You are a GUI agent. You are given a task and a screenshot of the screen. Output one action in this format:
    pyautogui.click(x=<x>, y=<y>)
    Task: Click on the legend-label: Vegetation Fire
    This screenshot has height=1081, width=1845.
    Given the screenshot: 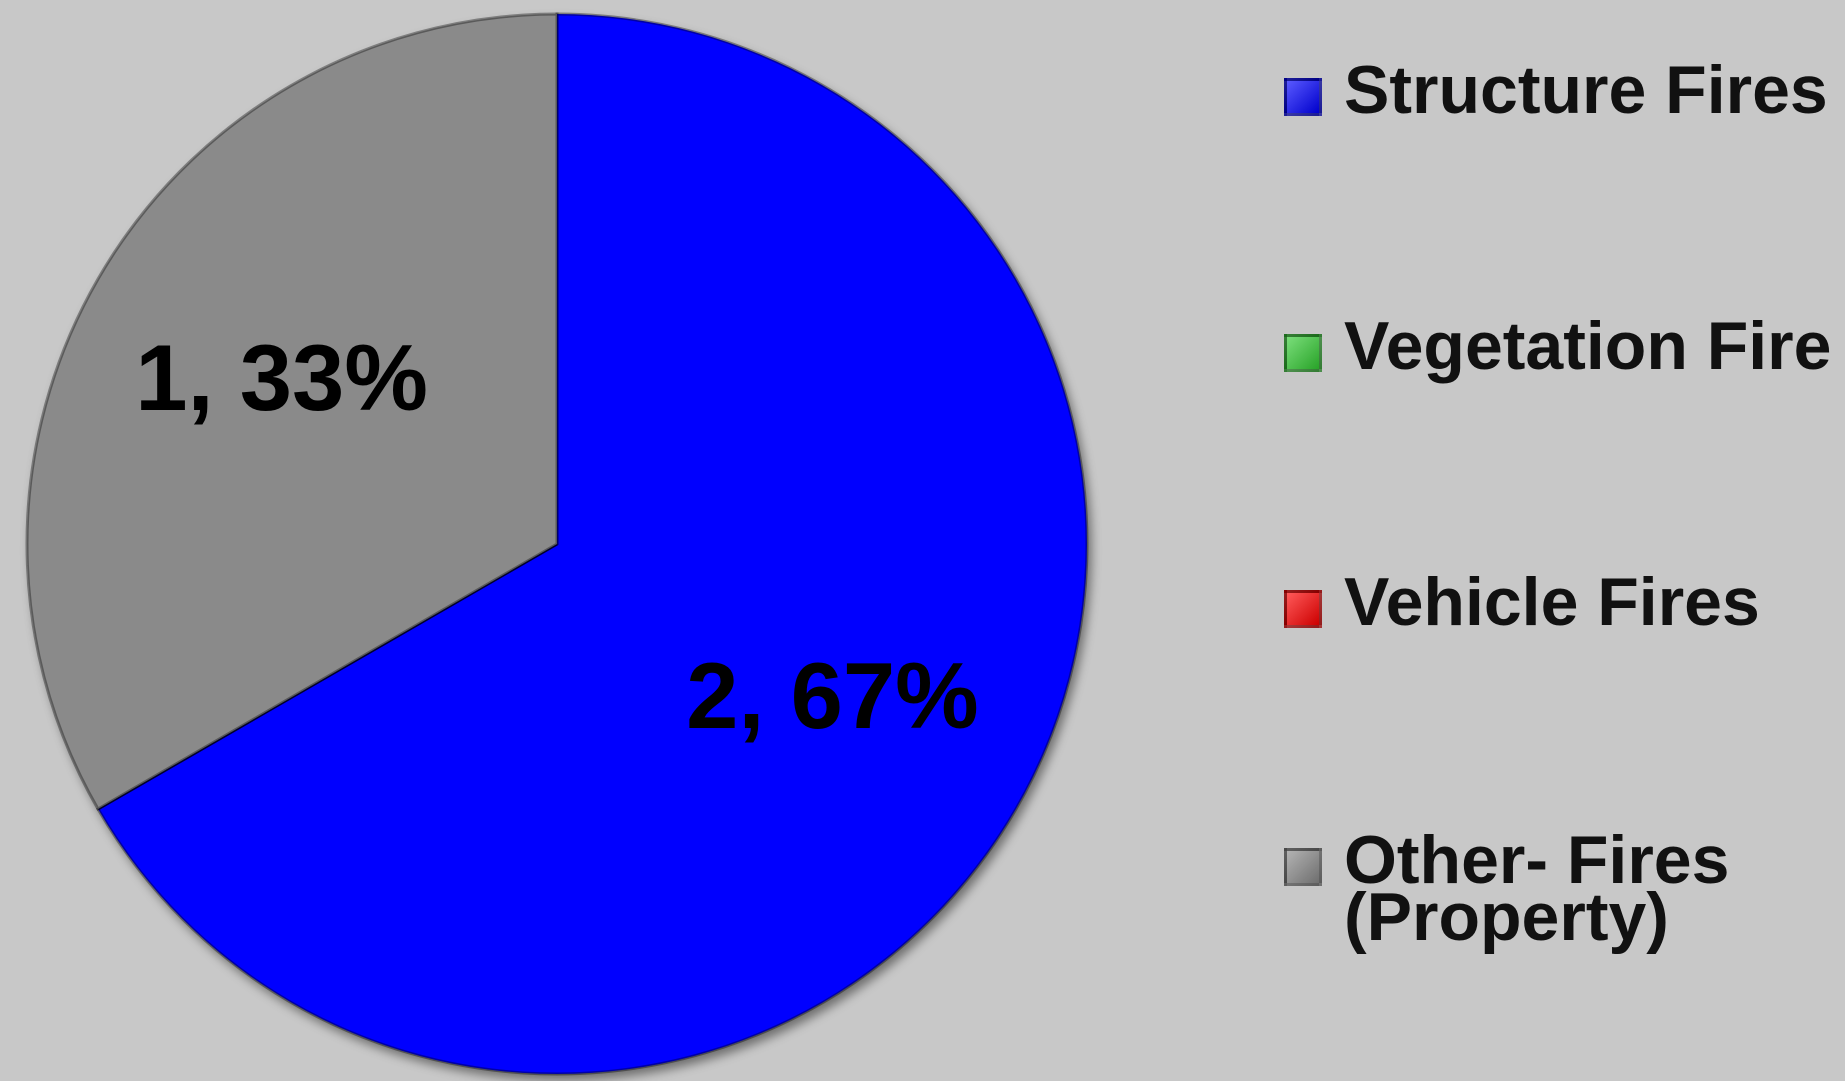 What is the action you would take?
    pyautogui.click(x=1588, y=346)
    